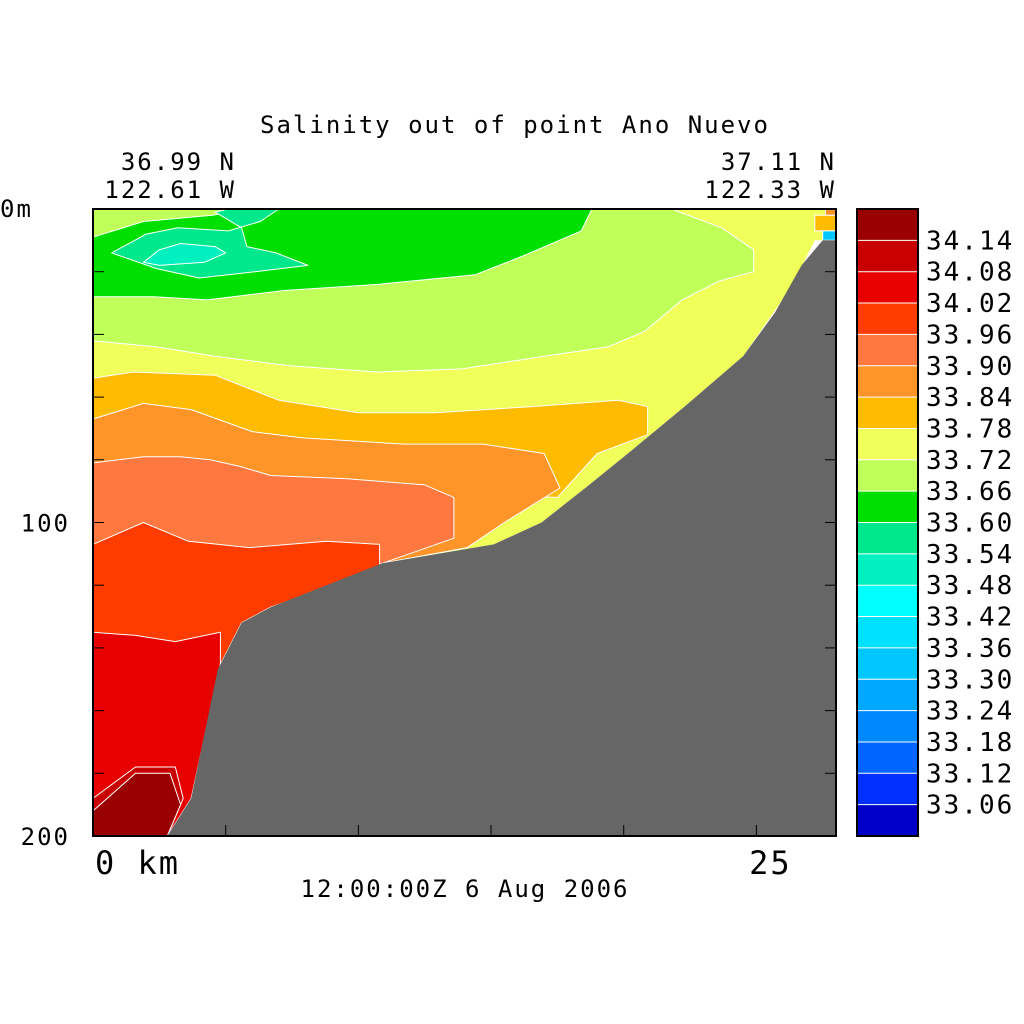  Describe the element at coordinates (770, 190) in the screenshot. I see `end-longitude: 122.33 W` at that location.